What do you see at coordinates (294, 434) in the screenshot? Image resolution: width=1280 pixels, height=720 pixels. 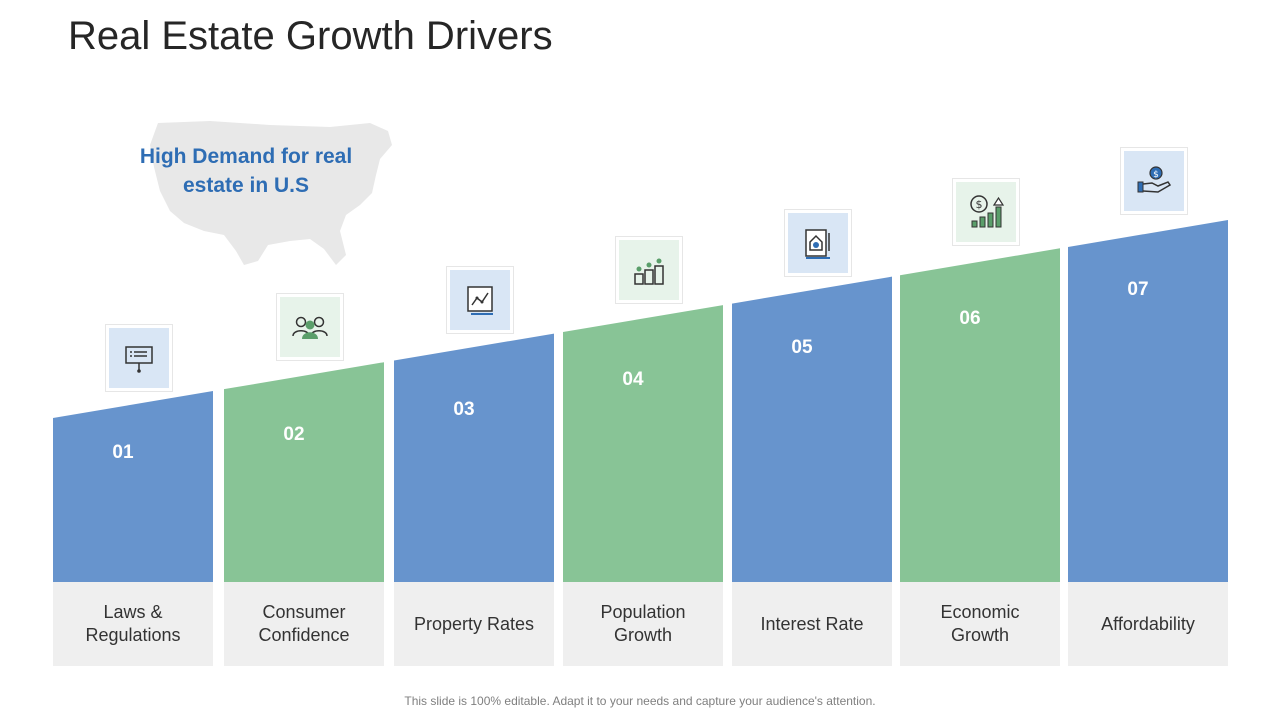 I see `driver-number: 02` at bounding box center [294, 434].